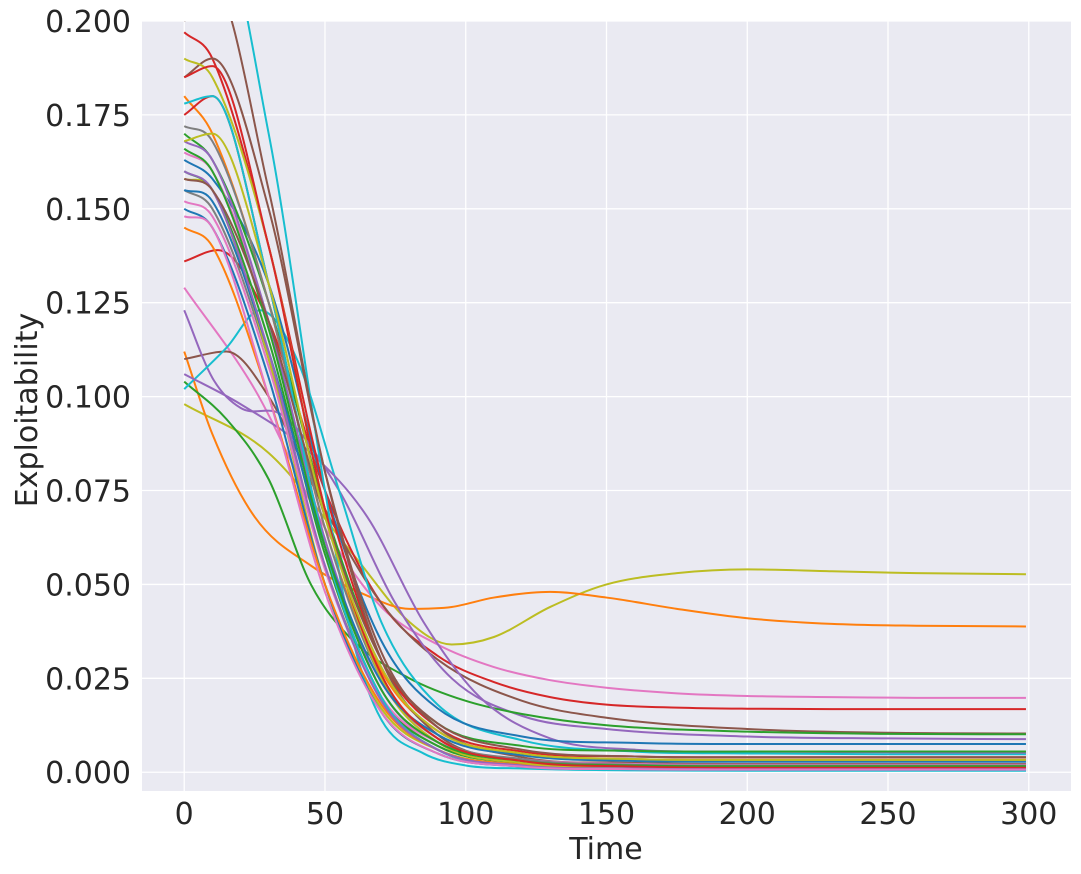 This screenshot has width=1081, height=874. What do you see at coordinates (887, 814) in the screenshot?
I see `x-tick-label: 250` at bounding box center [887, 814].